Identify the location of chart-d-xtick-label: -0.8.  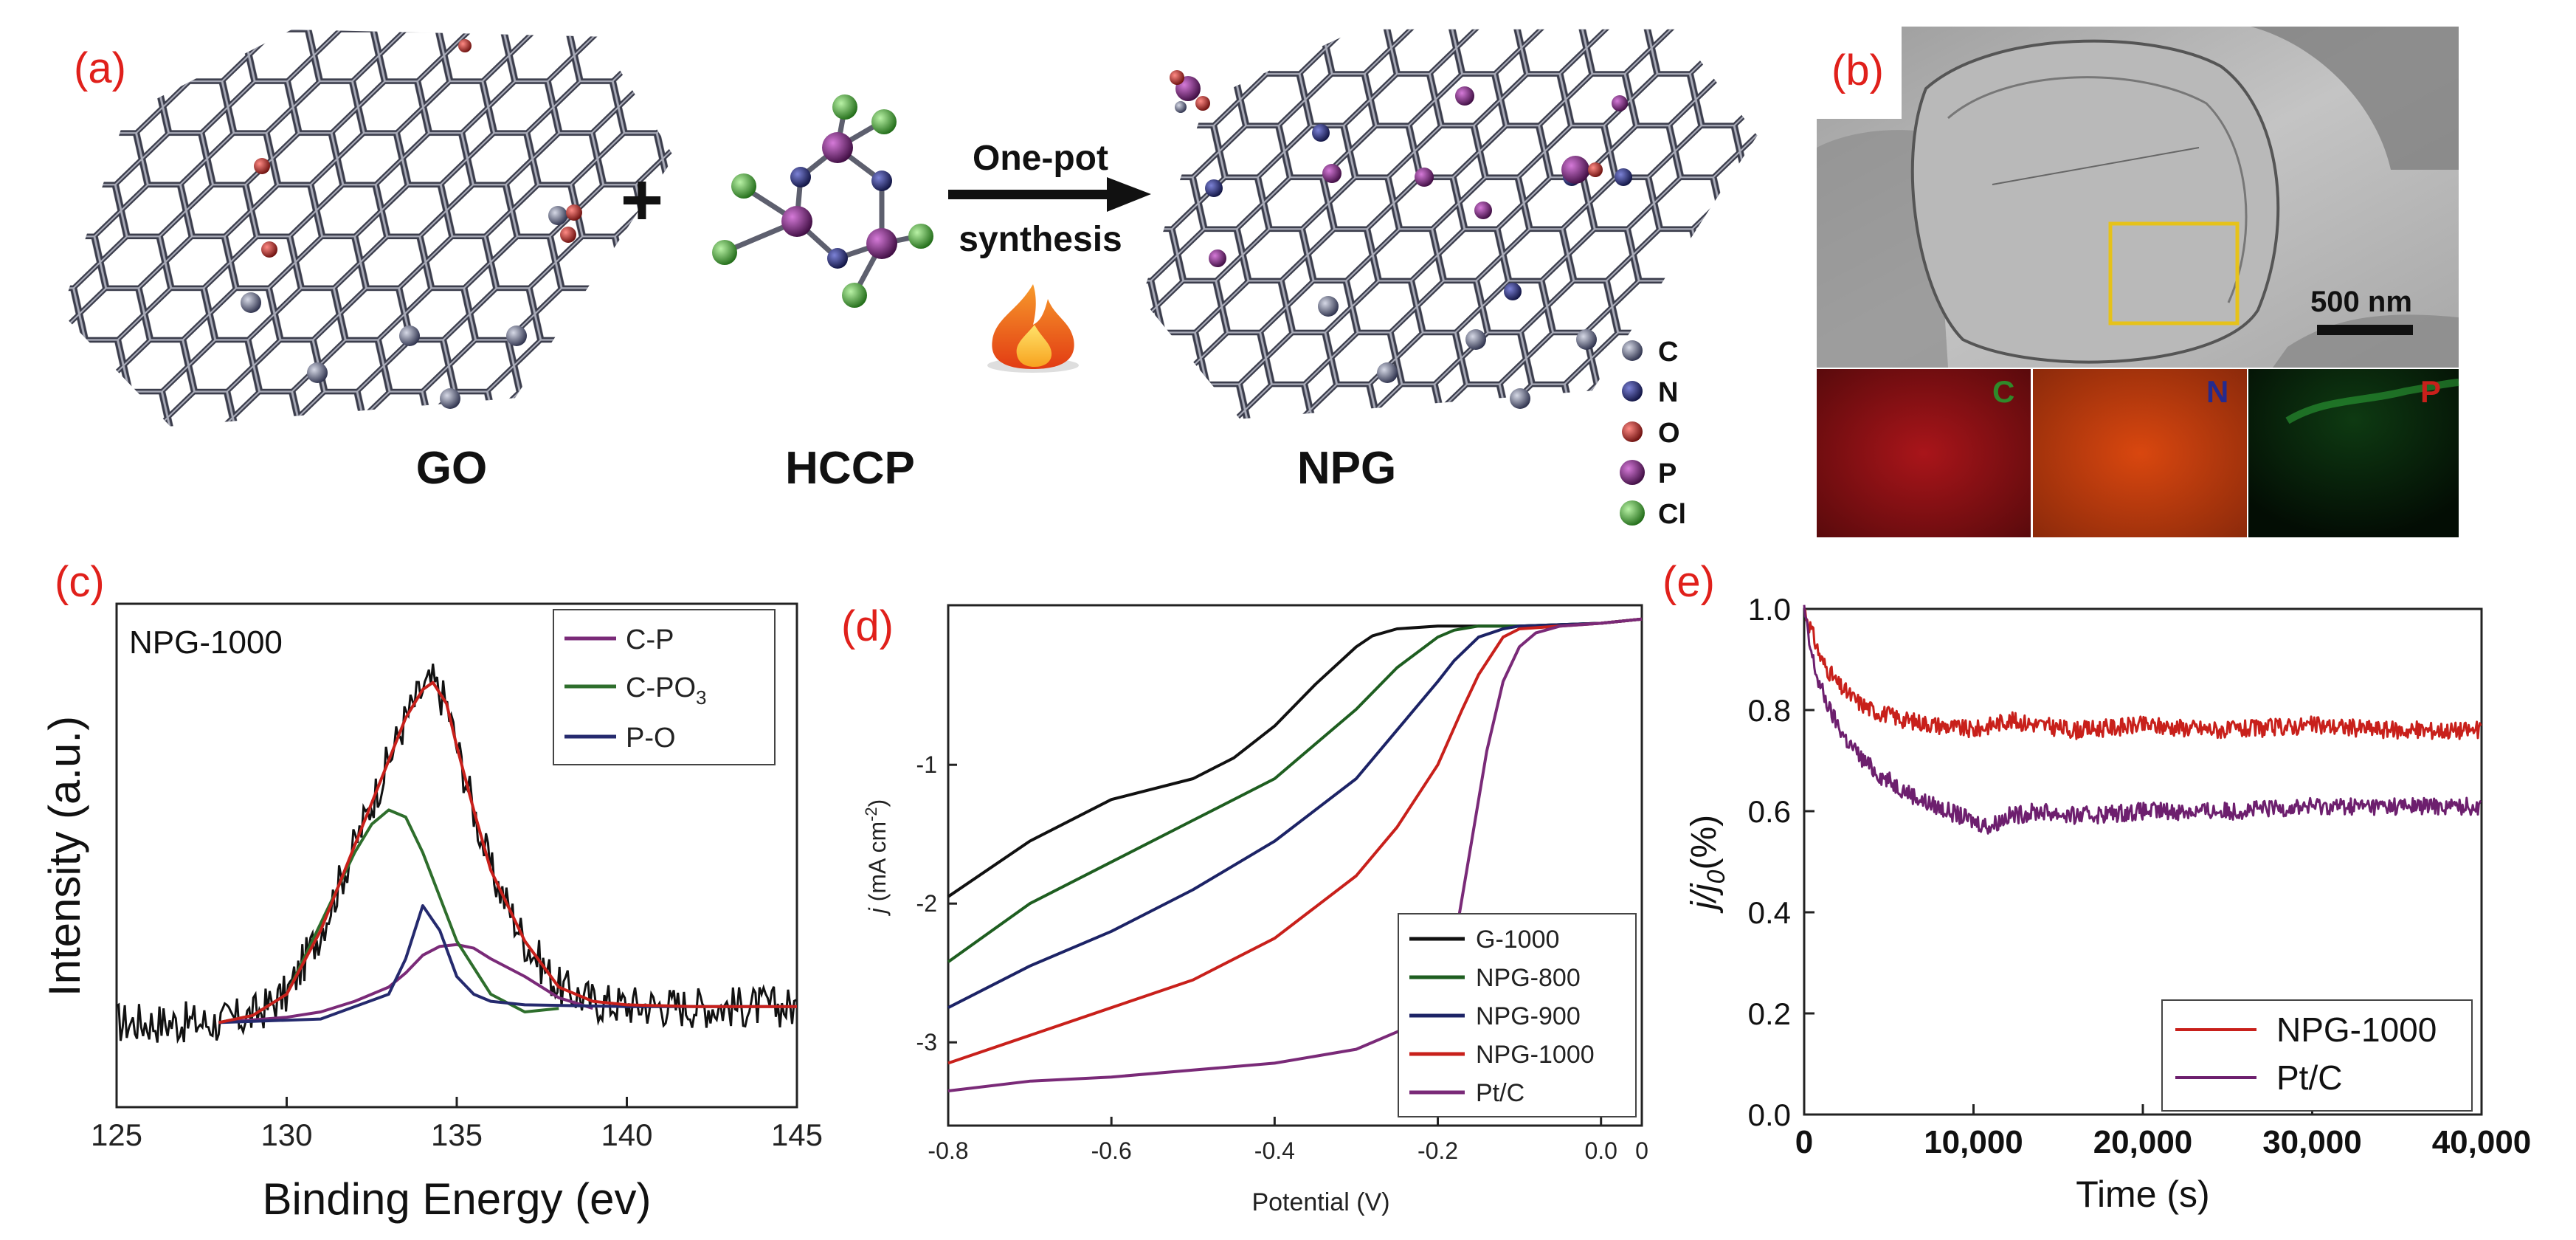
(948, 1150).